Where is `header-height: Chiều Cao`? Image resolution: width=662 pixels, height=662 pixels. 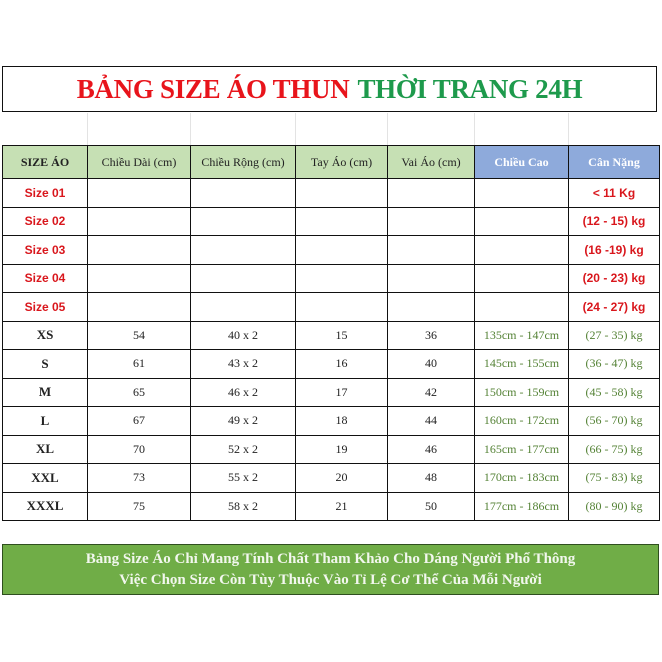
header-height: Chiều Cao is located at coordinates (521, 162).